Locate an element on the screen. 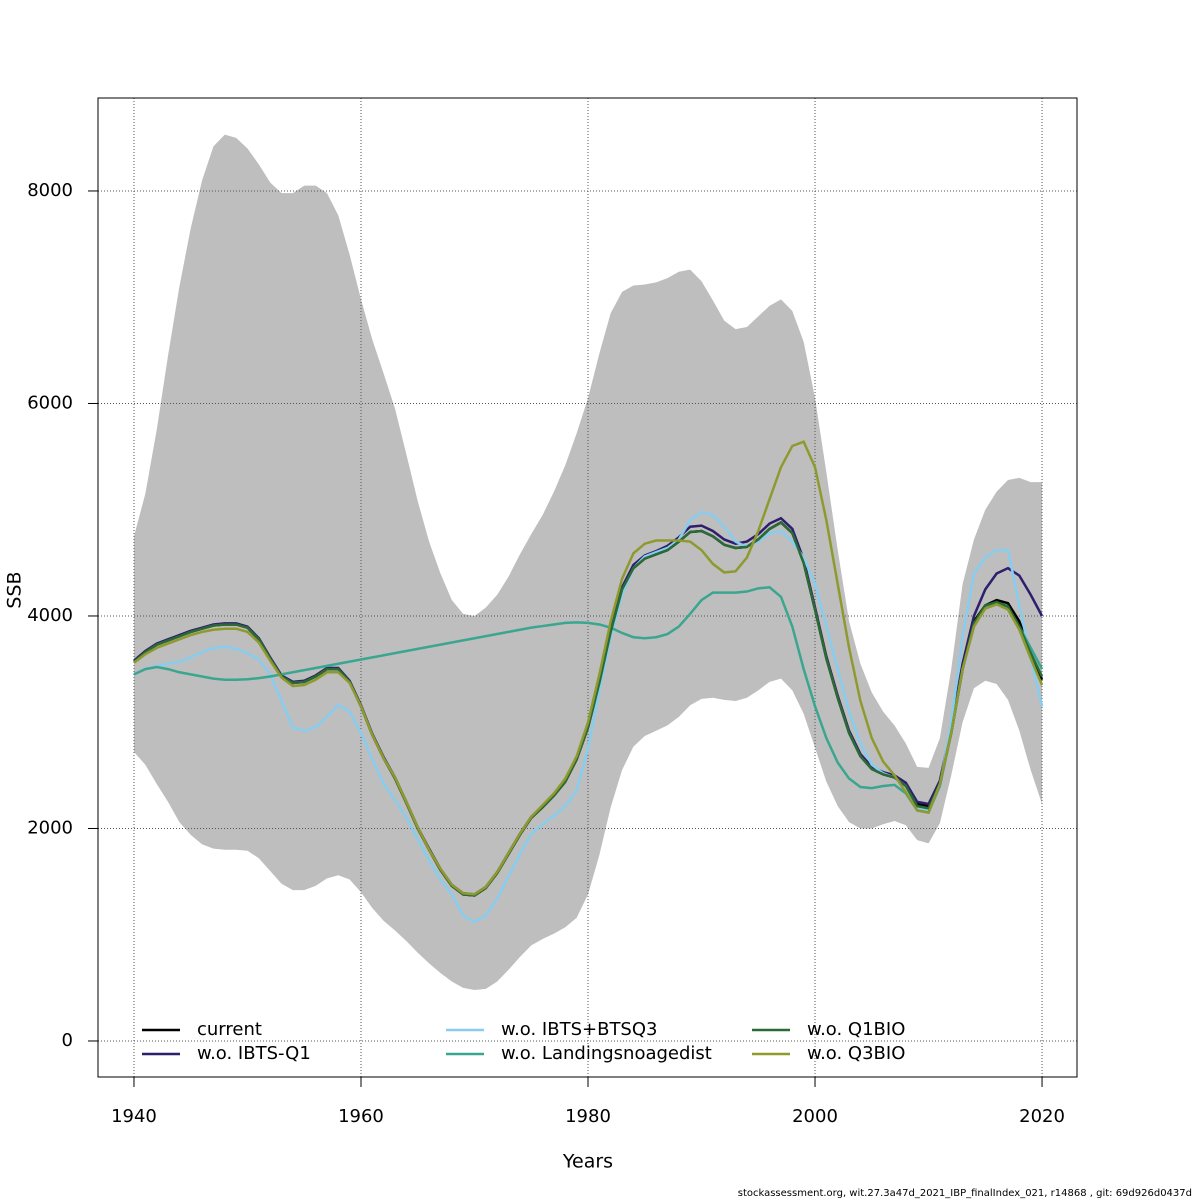  y-tick-label: 2000 is located at coordinates (50, 827).